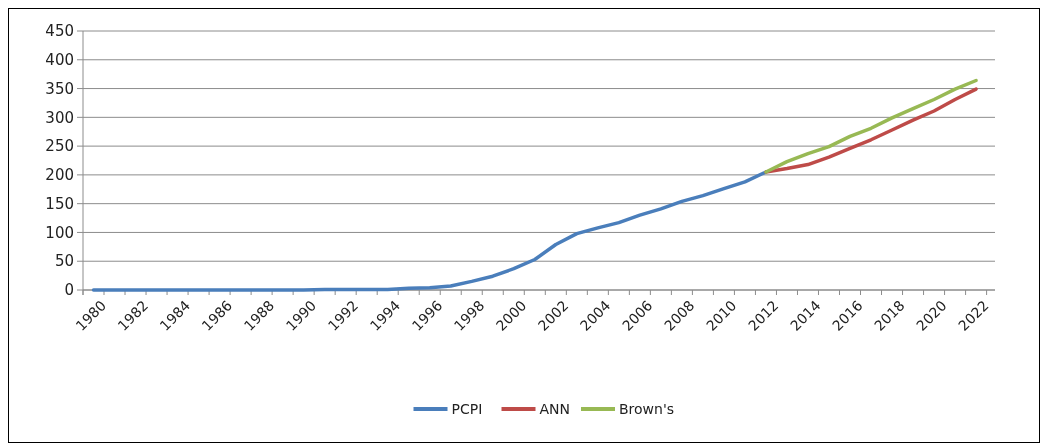  What do you see at coordinates (59, 232) in the screenshot?
I see `y-tick-label: 100` at bounding box center [59, 232].